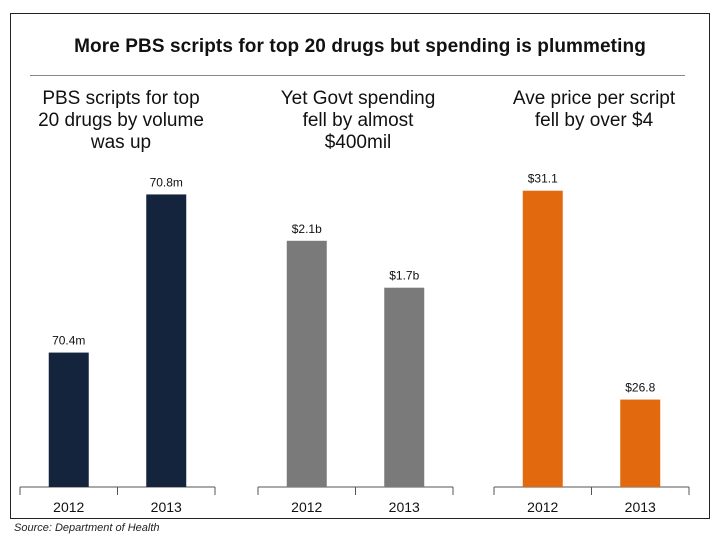 The image size is (720, 540). I want to click on x-tick-label-0-1: 2013, so click(166, 507).